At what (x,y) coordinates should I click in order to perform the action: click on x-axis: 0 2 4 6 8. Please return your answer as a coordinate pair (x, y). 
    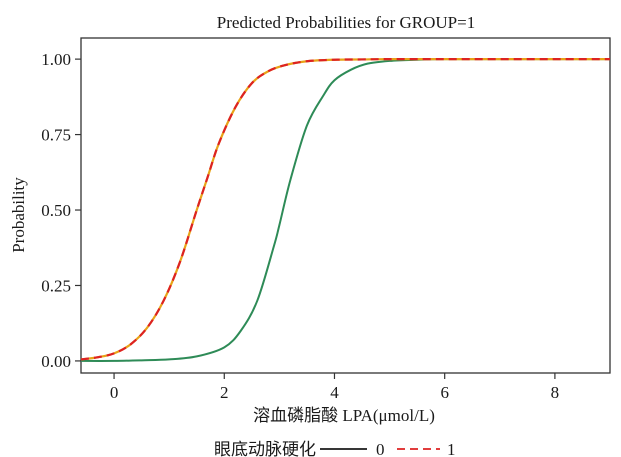
    Looking at the image, I should click on (334, 387).